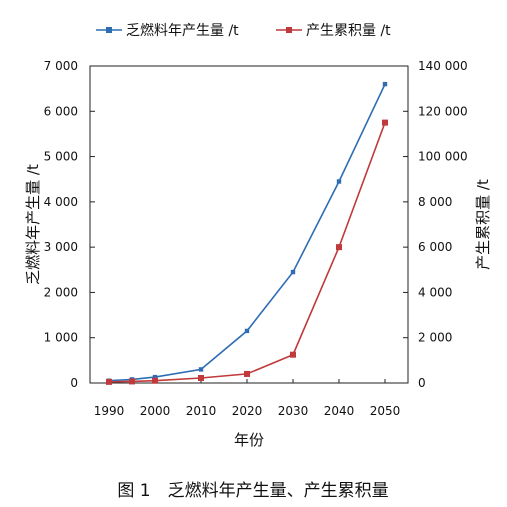 Image resolution: width=507 pixels, height=507 pixels. What do you see at coordinates (385, 411) in the screenshot?
I see `x-tick-label: 2050` at bounding box center [385, 411].